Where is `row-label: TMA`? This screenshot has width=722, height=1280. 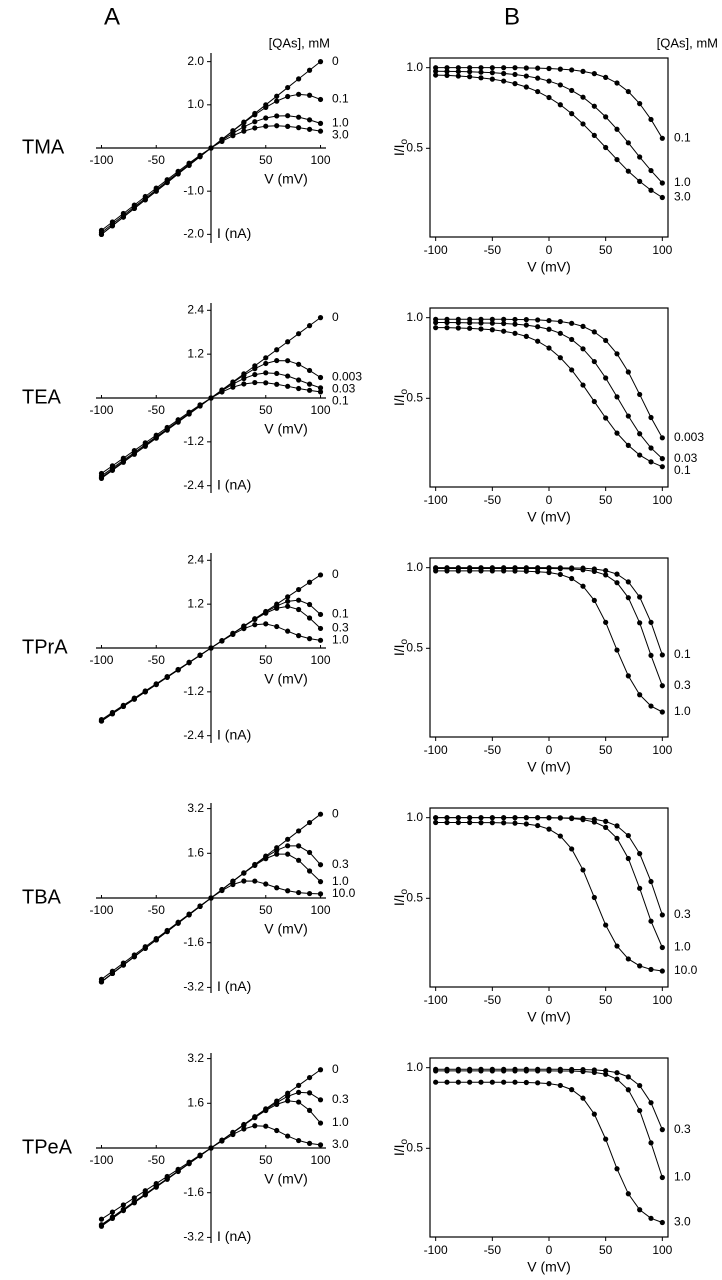
row-label: TMA is located at coordinates (43, 147).